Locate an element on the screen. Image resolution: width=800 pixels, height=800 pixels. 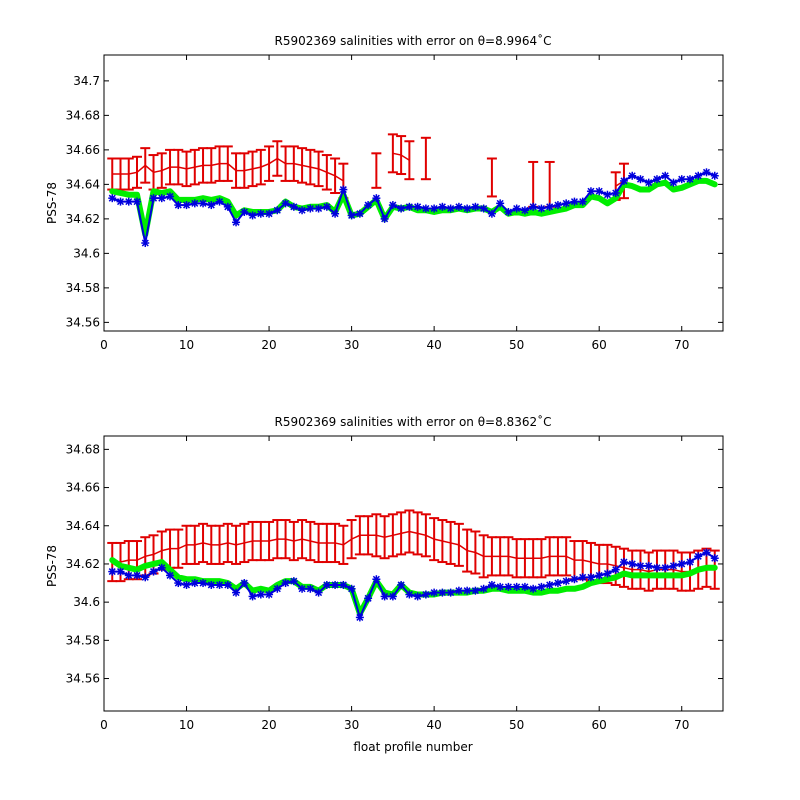
chart-bottom-ytick-label: 34.64 is located at coordinates (83, 526).